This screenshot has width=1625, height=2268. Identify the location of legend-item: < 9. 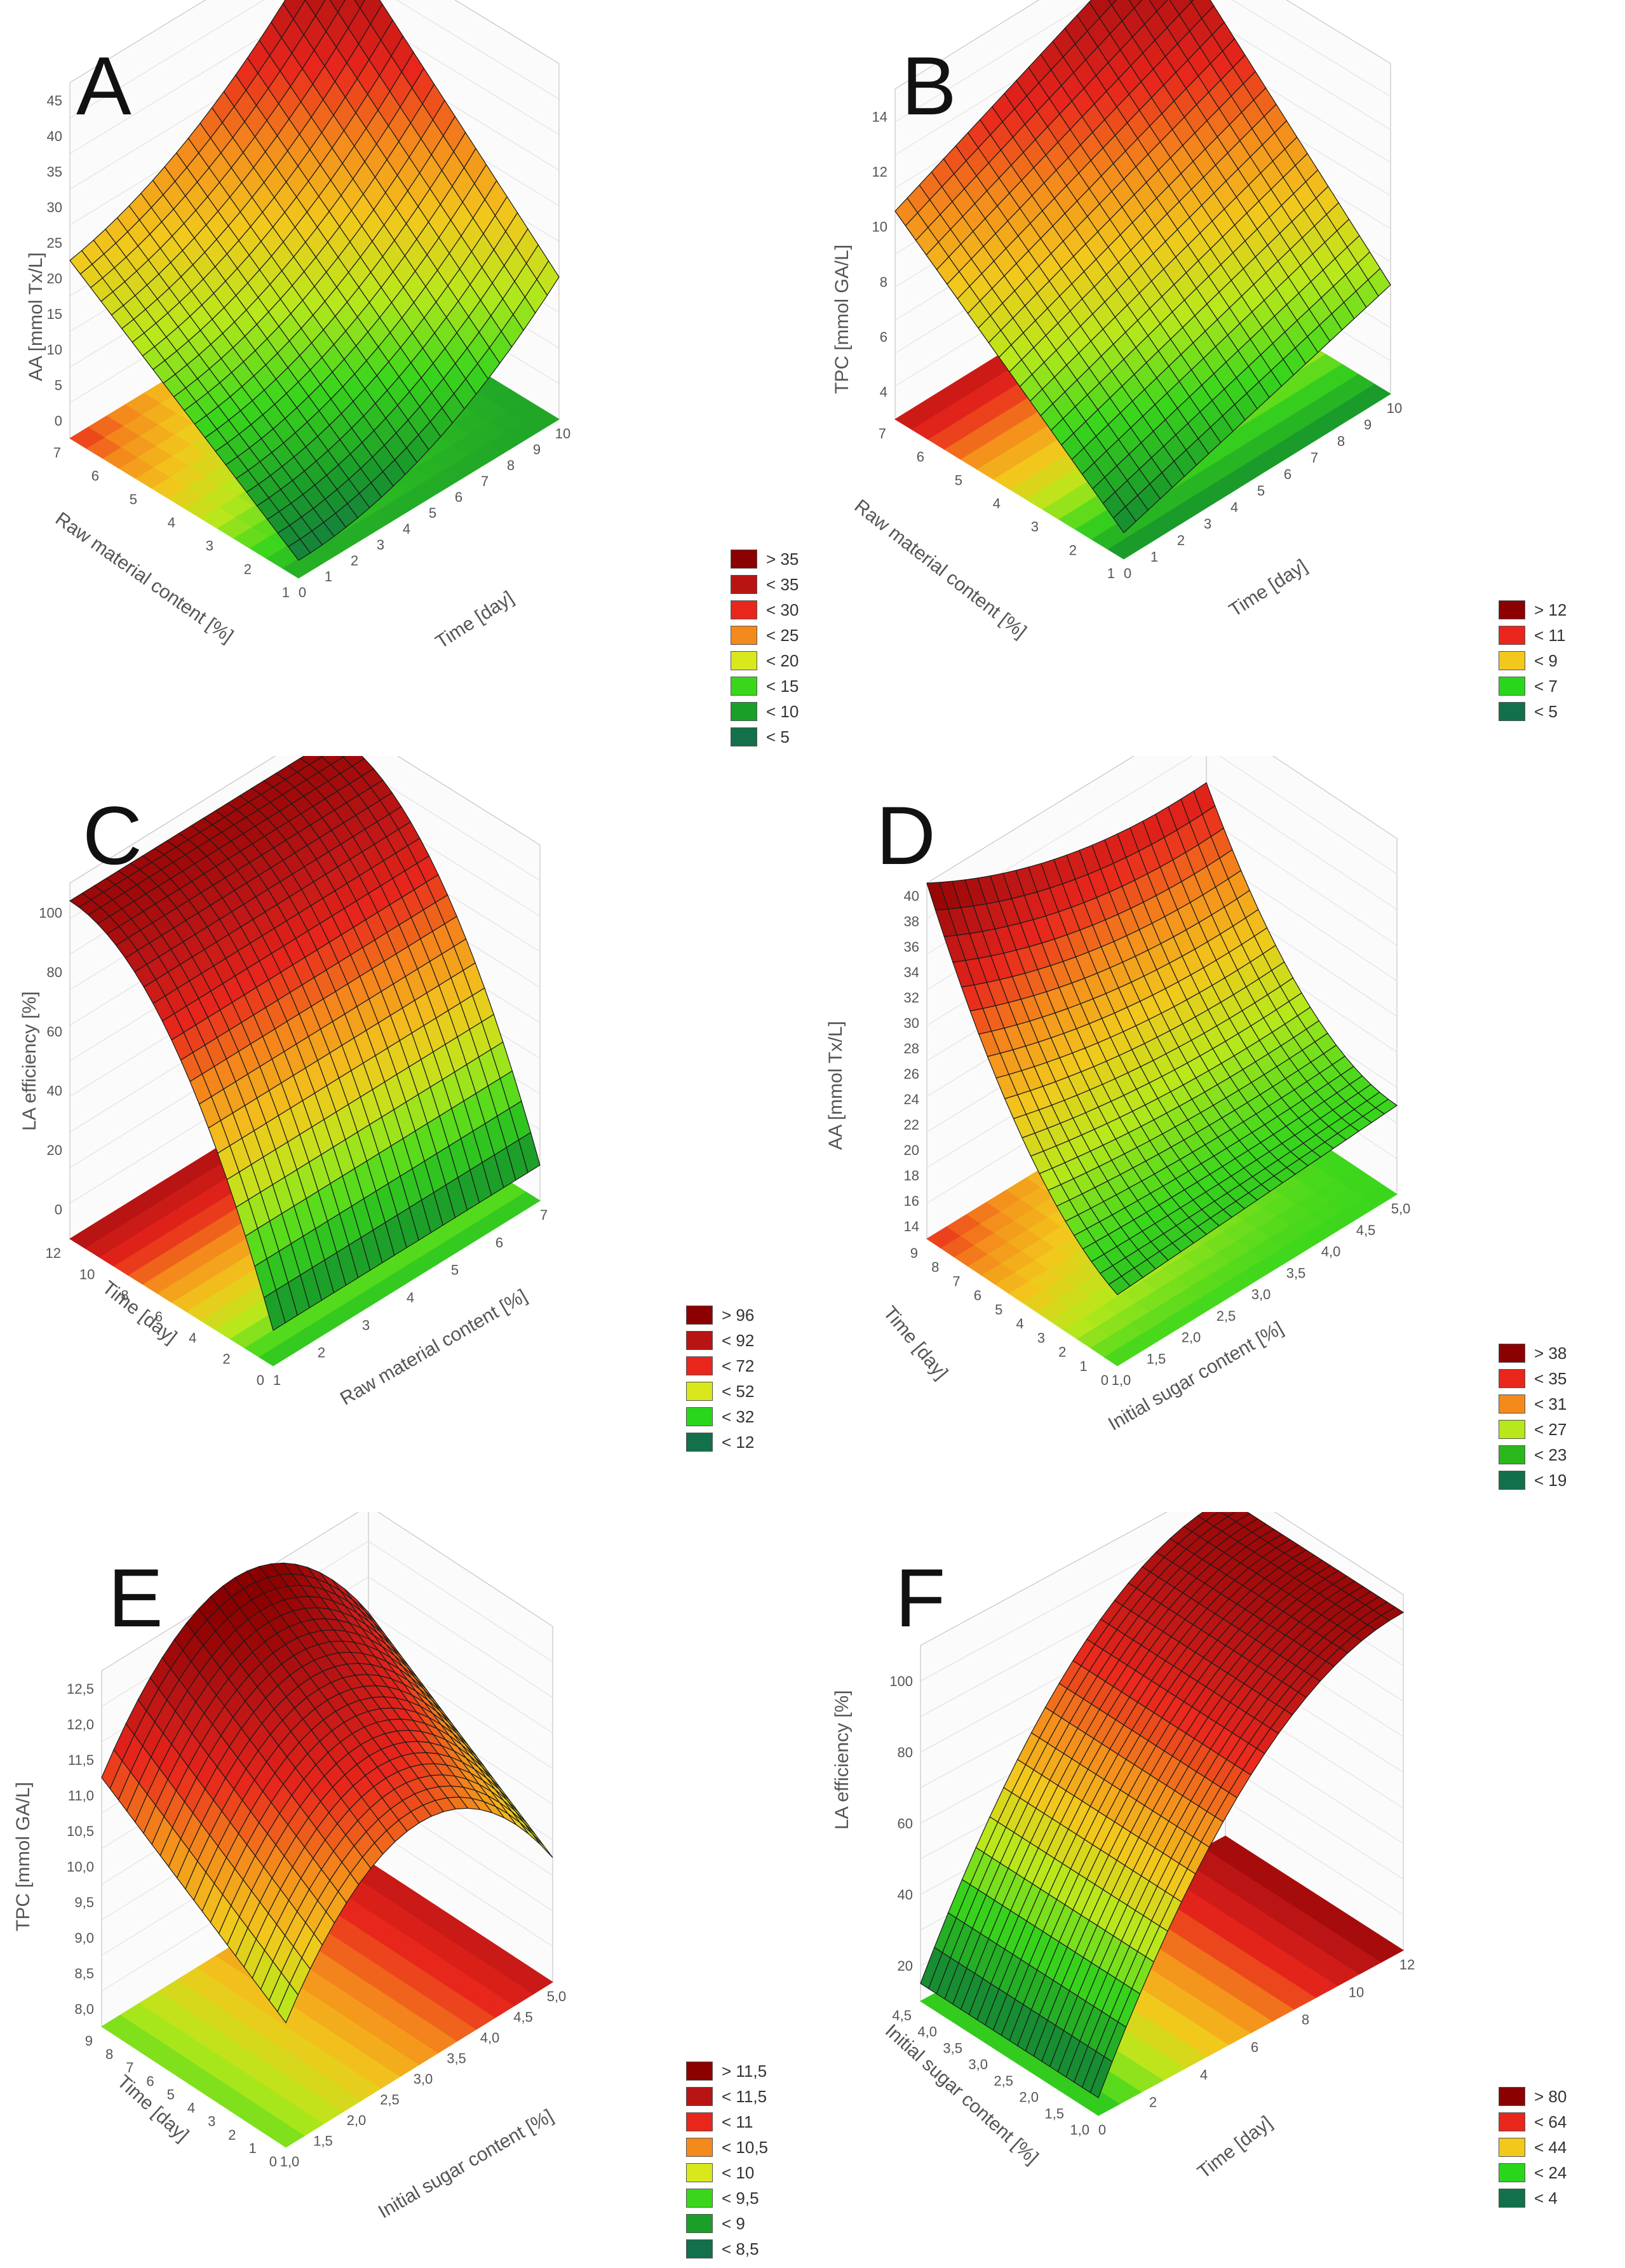
(727, 2223).